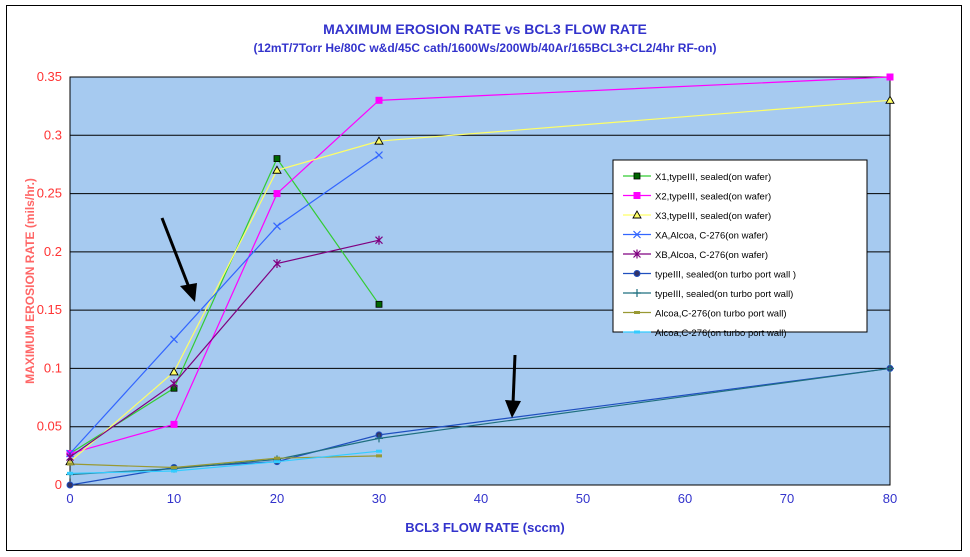  Describe the element at coordinates (379, 498) in the screenshot. I see `x-tick-label: 30` at that location.